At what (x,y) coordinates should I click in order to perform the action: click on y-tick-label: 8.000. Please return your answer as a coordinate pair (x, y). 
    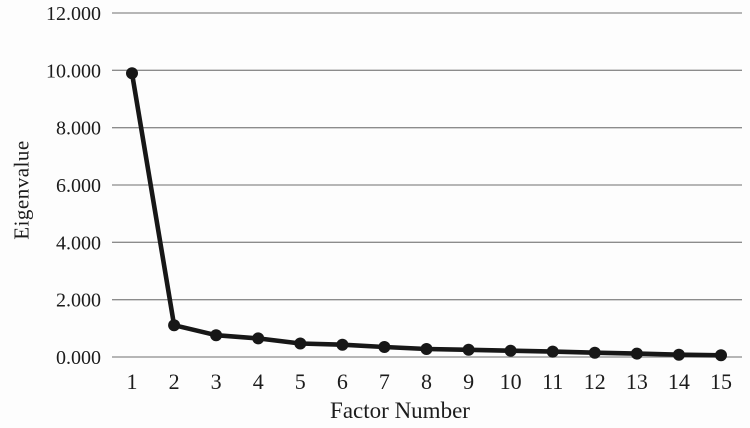
    Looking at the image, I should click on (78, 129).